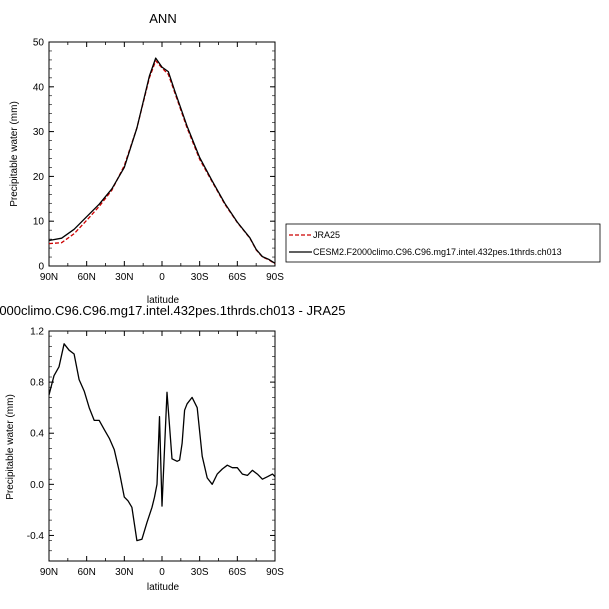 This screenshot has height=609, width=609. Describe the element at coordinates (162, 18) in the screenshot. I see `top-chart-title: ANN` at that location.